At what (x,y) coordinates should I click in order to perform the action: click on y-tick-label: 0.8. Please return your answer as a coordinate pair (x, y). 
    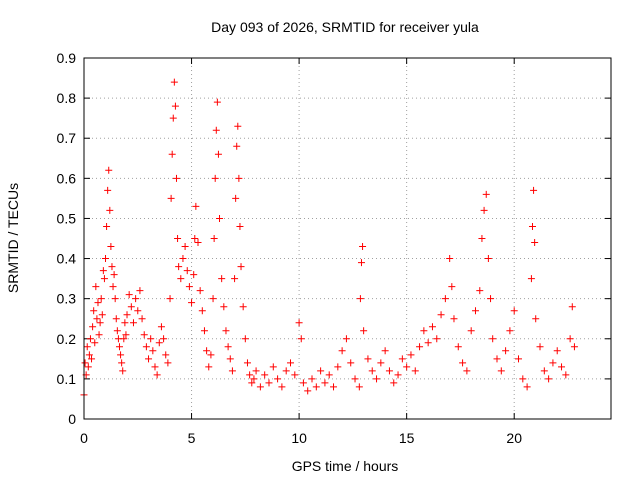
    Looking at the image, I should click on (67, 98).